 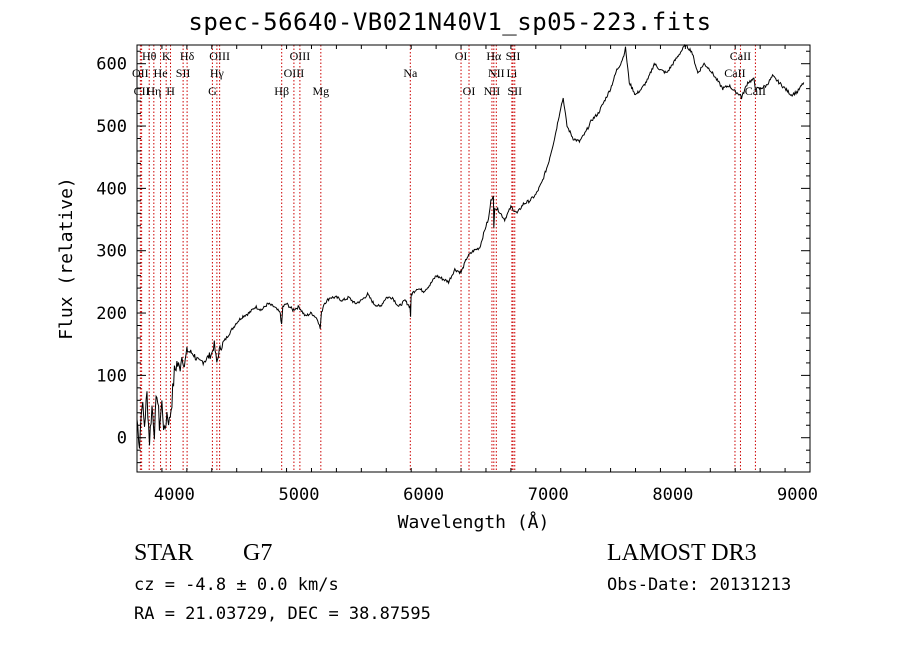 What do you see at coordinates (461, 56) in the screenshot?
I see `line-label-5: OI` at bounding box center [461, 56].